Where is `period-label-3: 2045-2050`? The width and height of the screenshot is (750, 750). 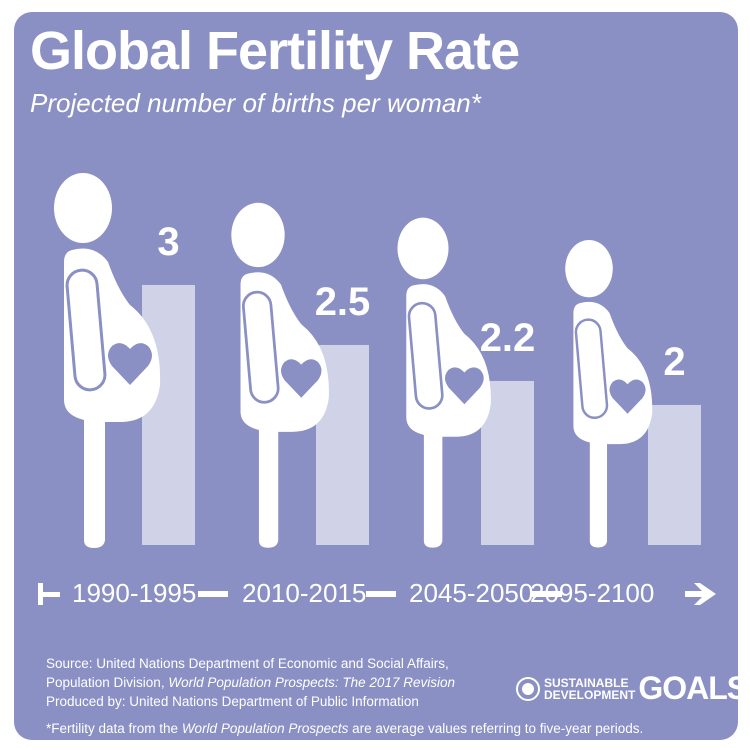 period-label-3: 2045-2050 is located at coordinates (471, 593).